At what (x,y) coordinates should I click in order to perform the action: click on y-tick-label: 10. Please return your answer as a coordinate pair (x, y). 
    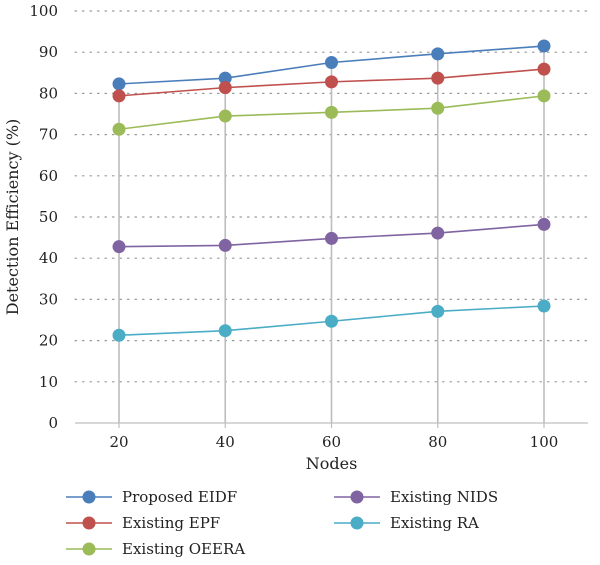
    Looking at the image, I should click on (48, 382).